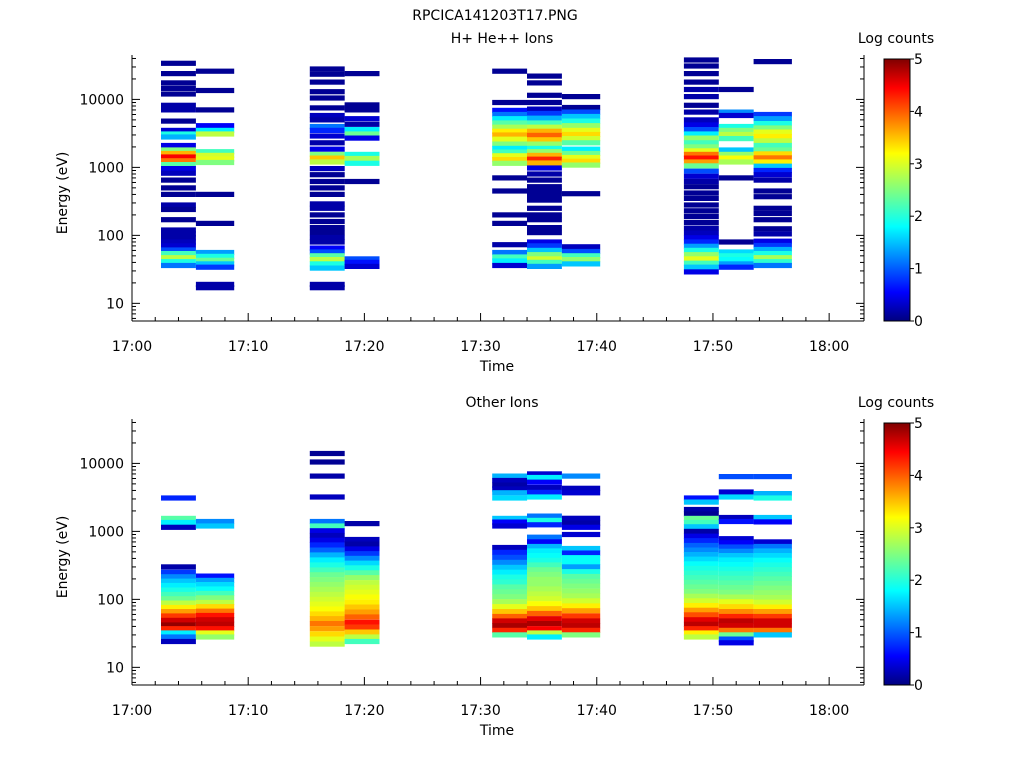 The width and height of the screenshot is (1024, 768). What do you see at coordinates (106, 168) in the screenshot?
I see `y-tick-label: 1000` at bounding box center [106, 168].